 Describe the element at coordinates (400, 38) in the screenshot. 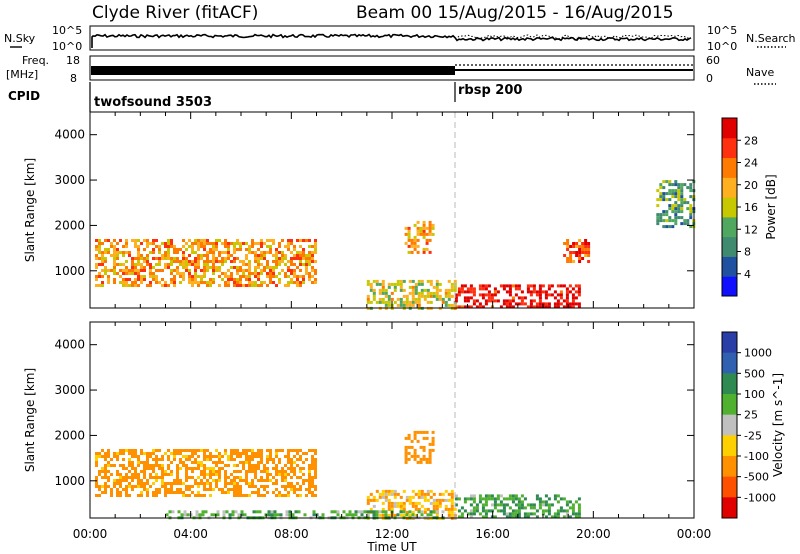

I see `nsky-panel: N.Sky 10^5 10^0 10^5 10^0 N.Search` at that location.